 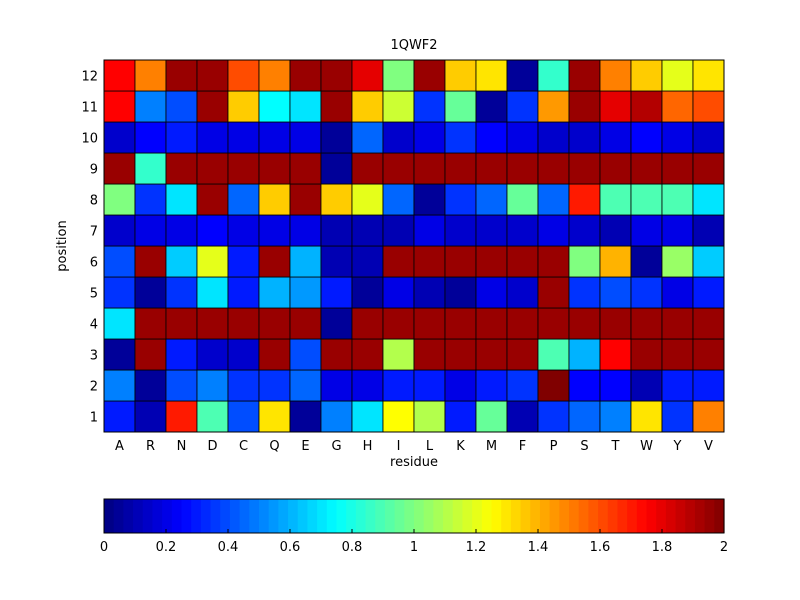 I want to click on x-tick-label: K, so click(x=460, y=446).